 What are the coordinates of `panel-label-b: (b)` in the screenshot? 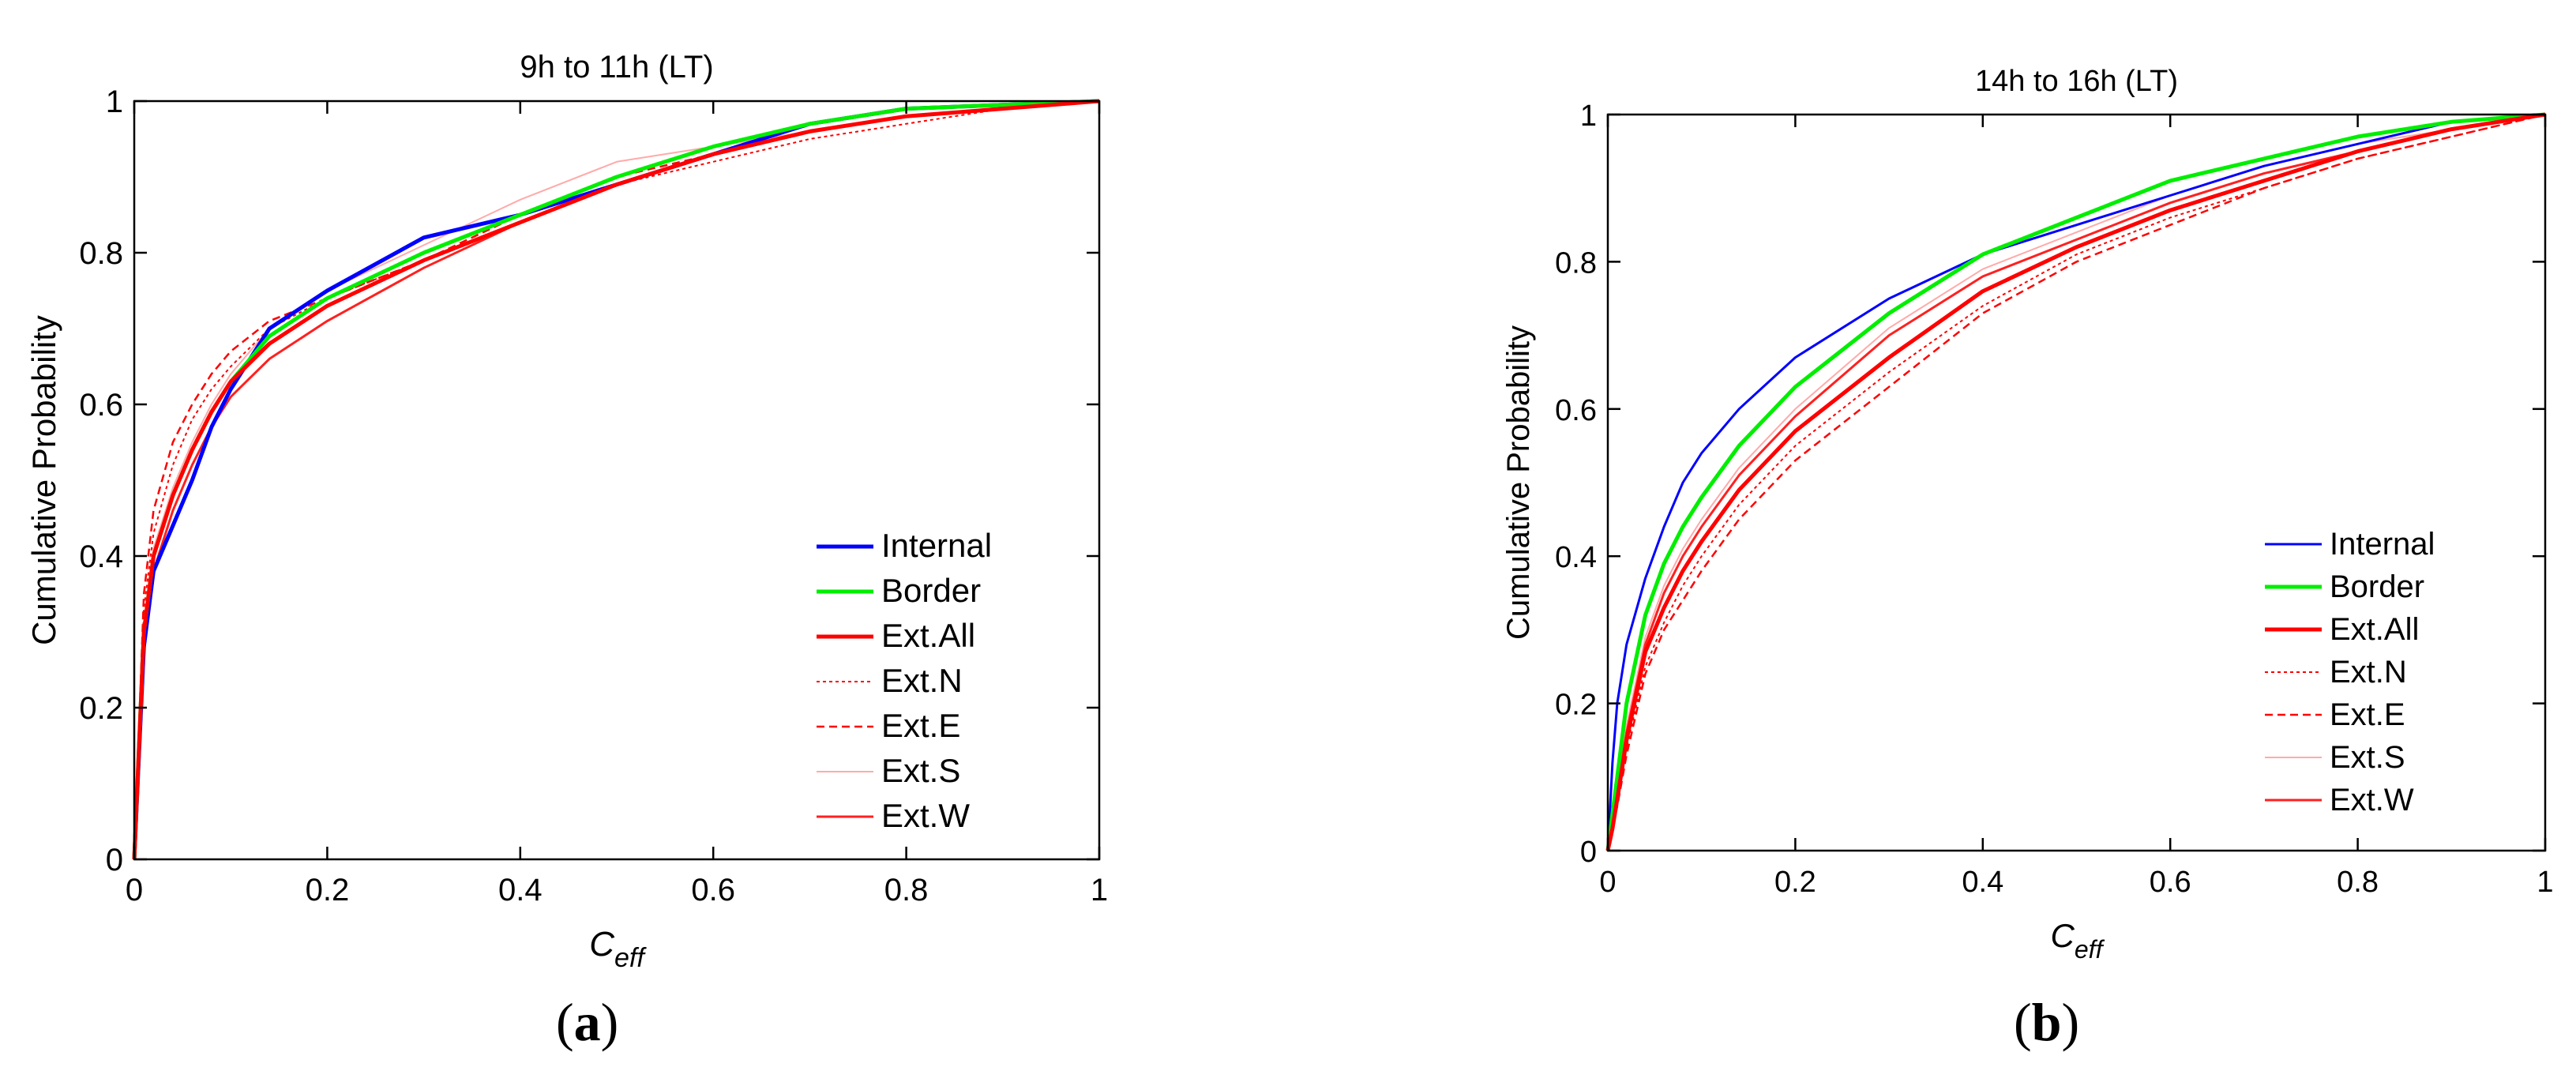 It's located at (2046, 1023).